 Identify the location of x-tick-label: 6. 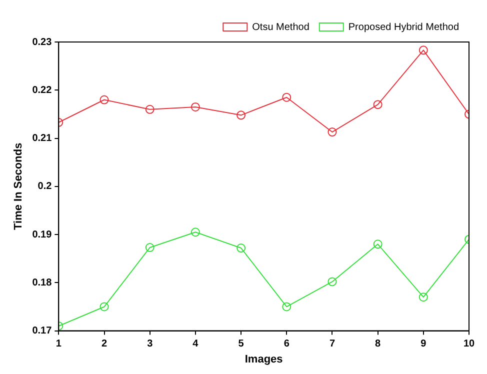
(287, 344).